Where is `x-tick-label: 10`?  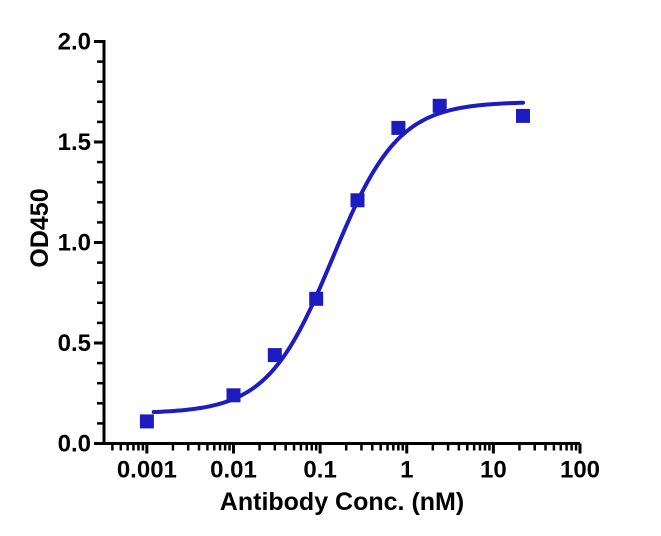 x-tick-label: 10 is located at coordinates (493, 470).